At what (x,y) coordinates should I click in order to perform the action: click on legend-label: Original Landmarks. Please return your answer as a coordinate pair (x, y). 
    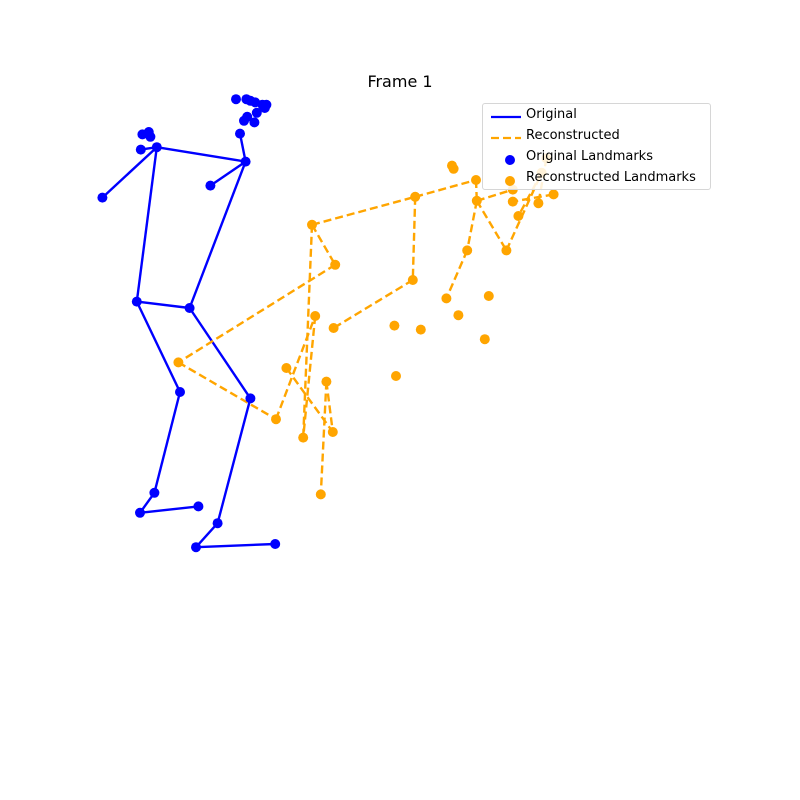
    Looking at the image, I should click on (589, 156).